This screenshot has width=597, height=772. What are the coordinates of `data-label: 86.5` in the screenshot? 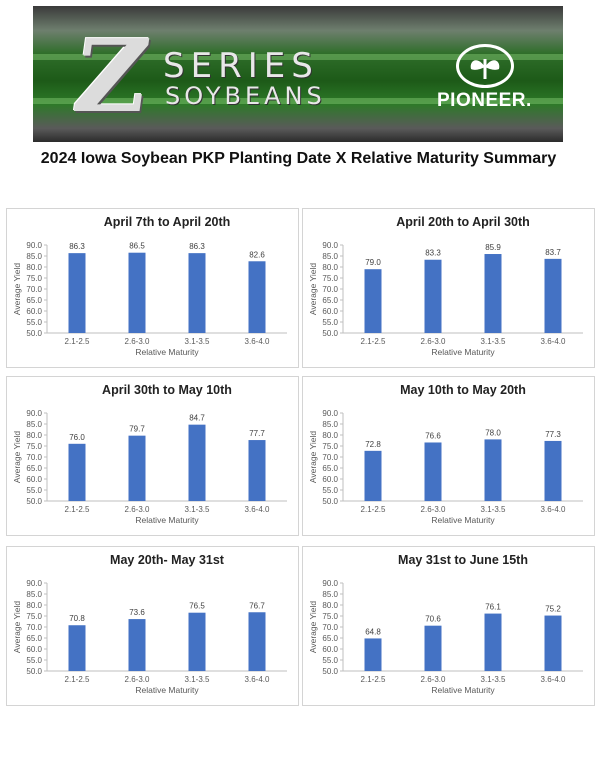 It's located at (137, 246).